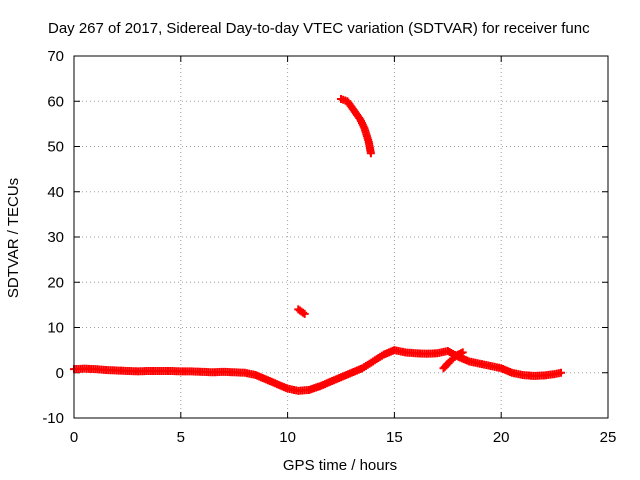  Describe the element at coordinates (453, 360) in the screenshot. I see `series-dip-segment` at that location.